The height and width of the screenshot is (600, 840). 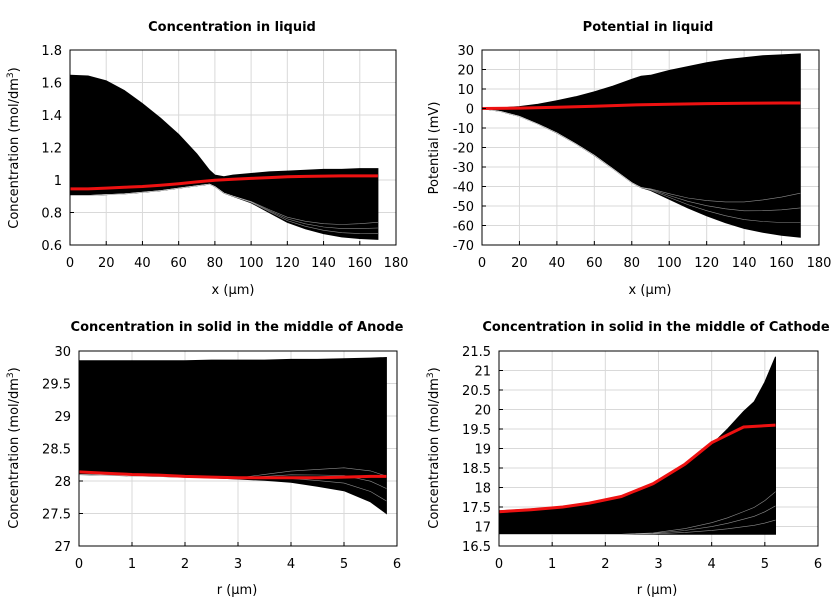 I want to click on y-tick-label: 16.5, so click(x=476, y=547).